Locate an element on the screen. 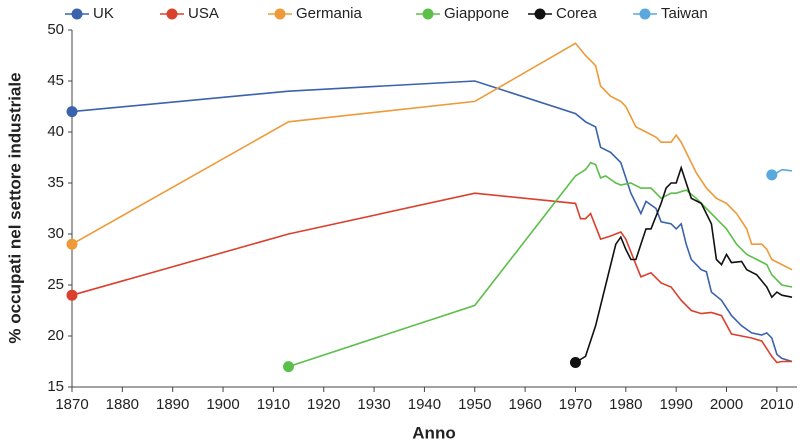  x-tick-label: 1880 is located at coordinates (122, 404).